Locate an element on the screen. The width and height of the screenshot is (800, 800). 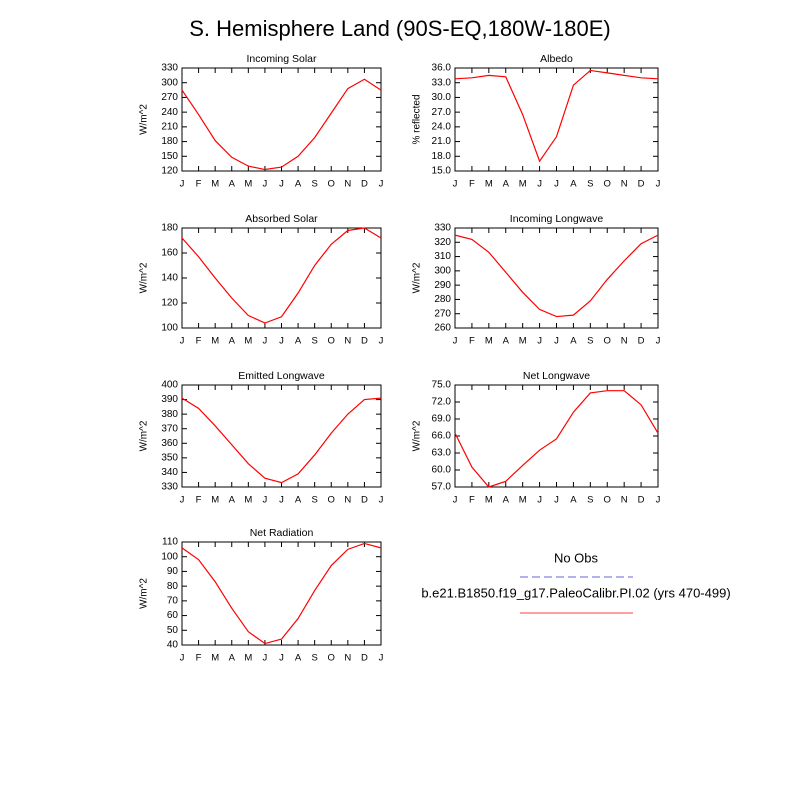
y-tick-label: 350 is located at coordinates (169, 457).